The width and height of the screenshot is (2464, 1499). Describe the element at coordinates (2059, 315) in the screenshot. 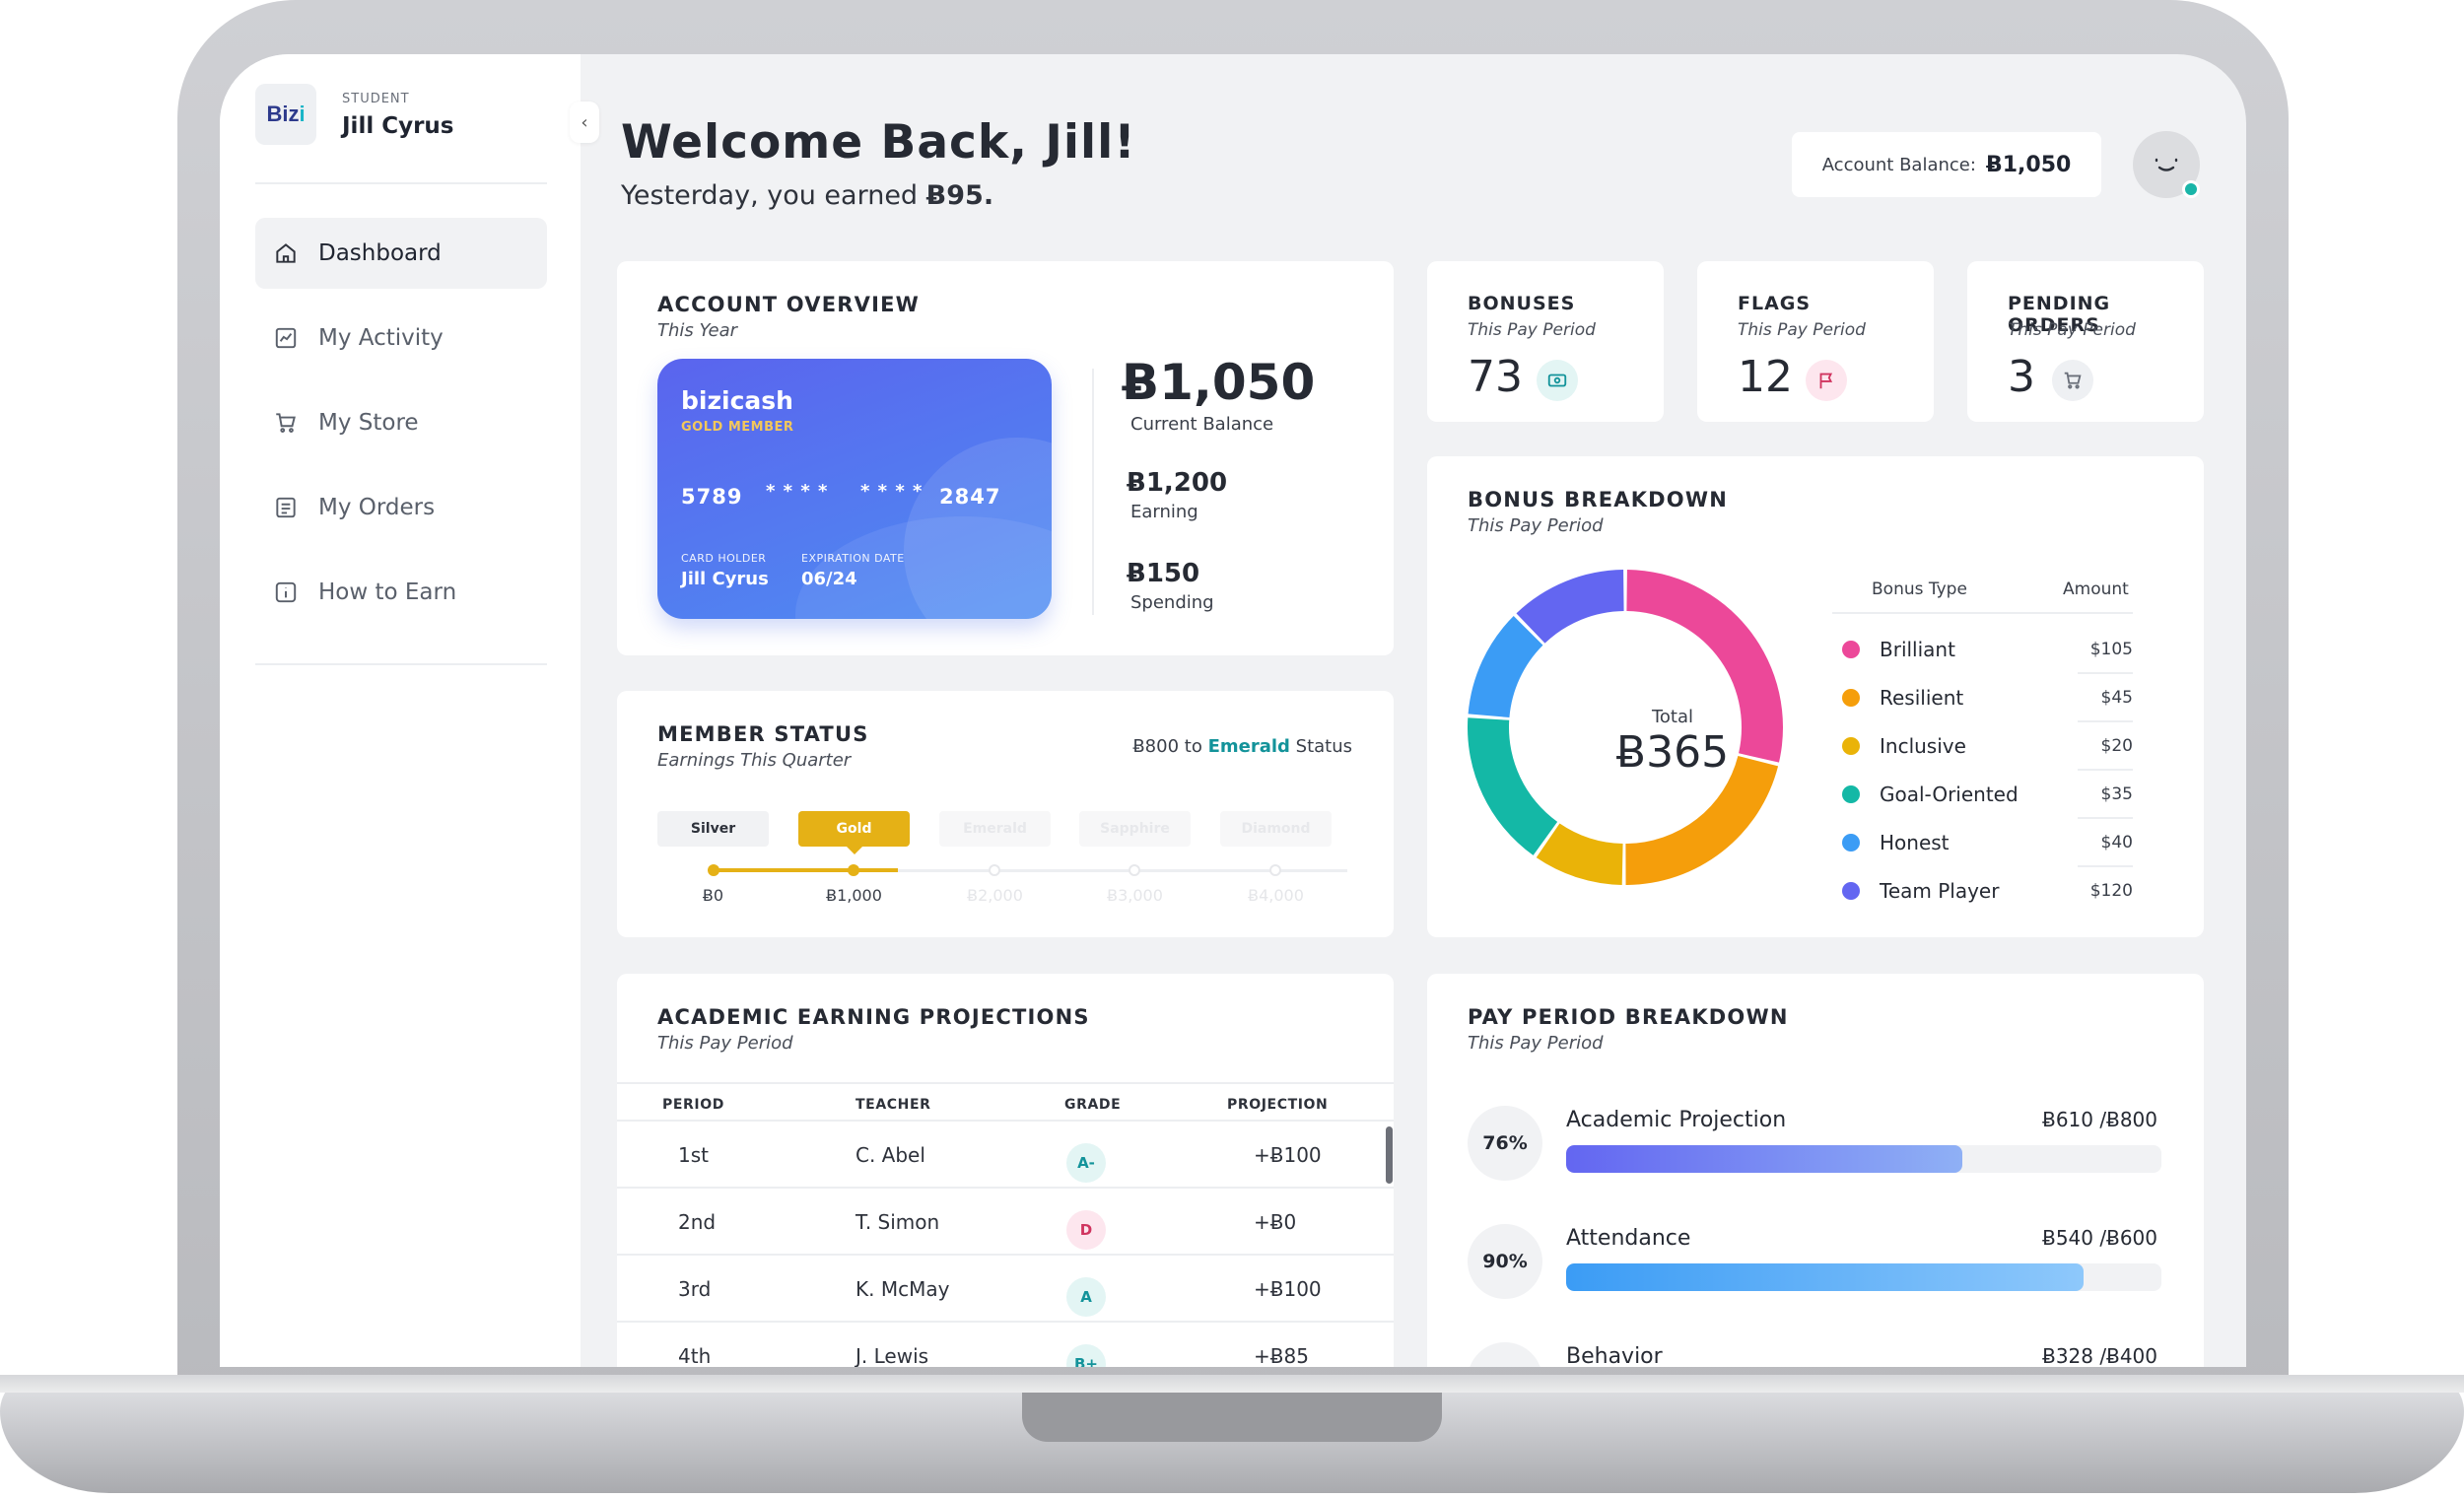

I see `card-title: PENDING ORDERS` at that location.